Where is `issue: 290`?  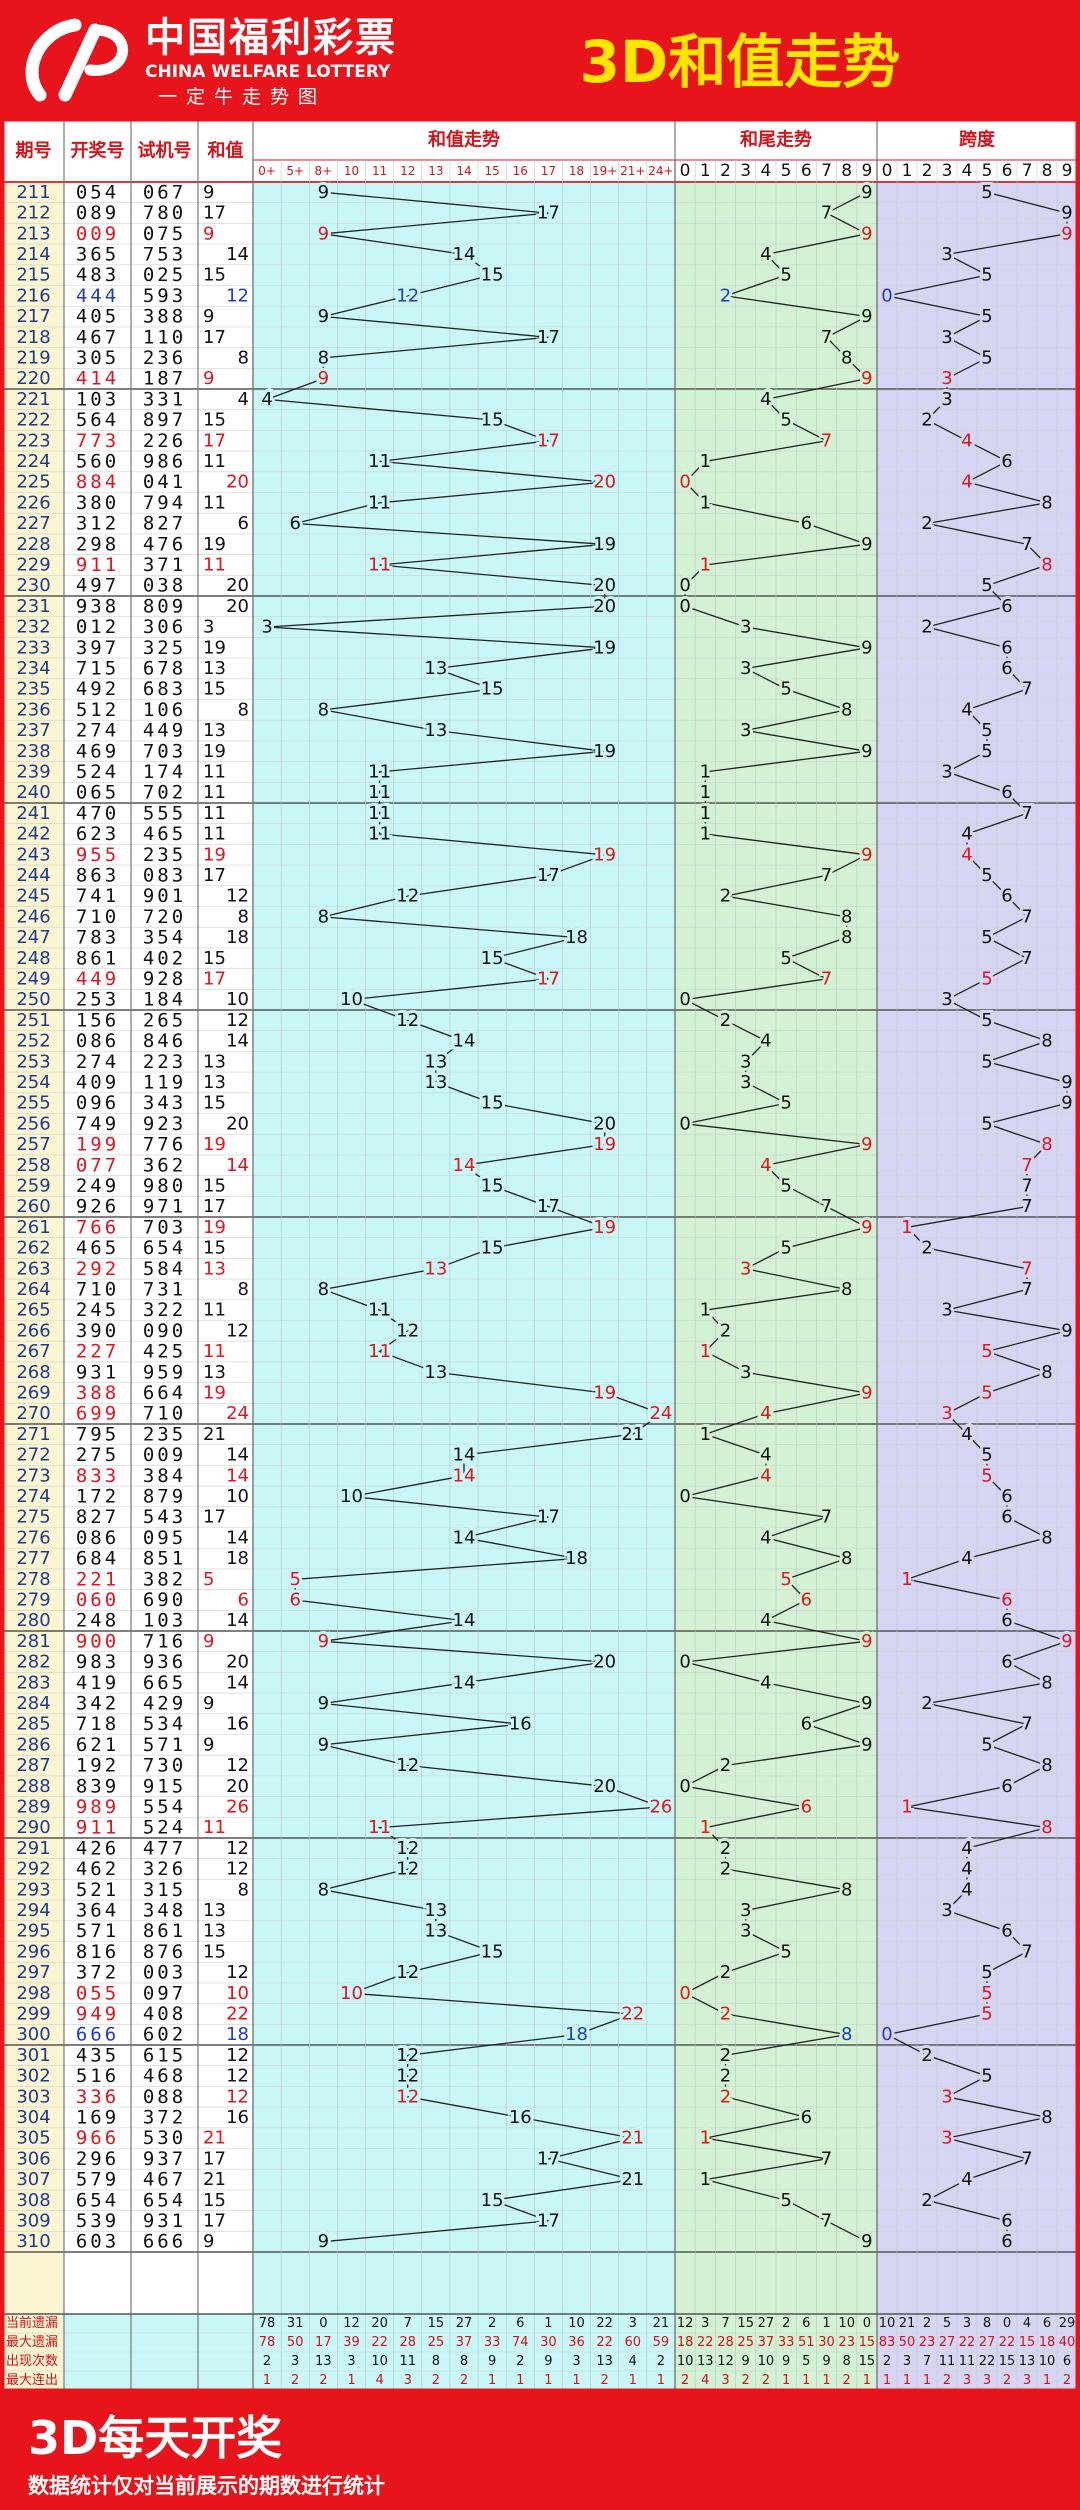 issue: 290 is located at coordinates (33, 1827).